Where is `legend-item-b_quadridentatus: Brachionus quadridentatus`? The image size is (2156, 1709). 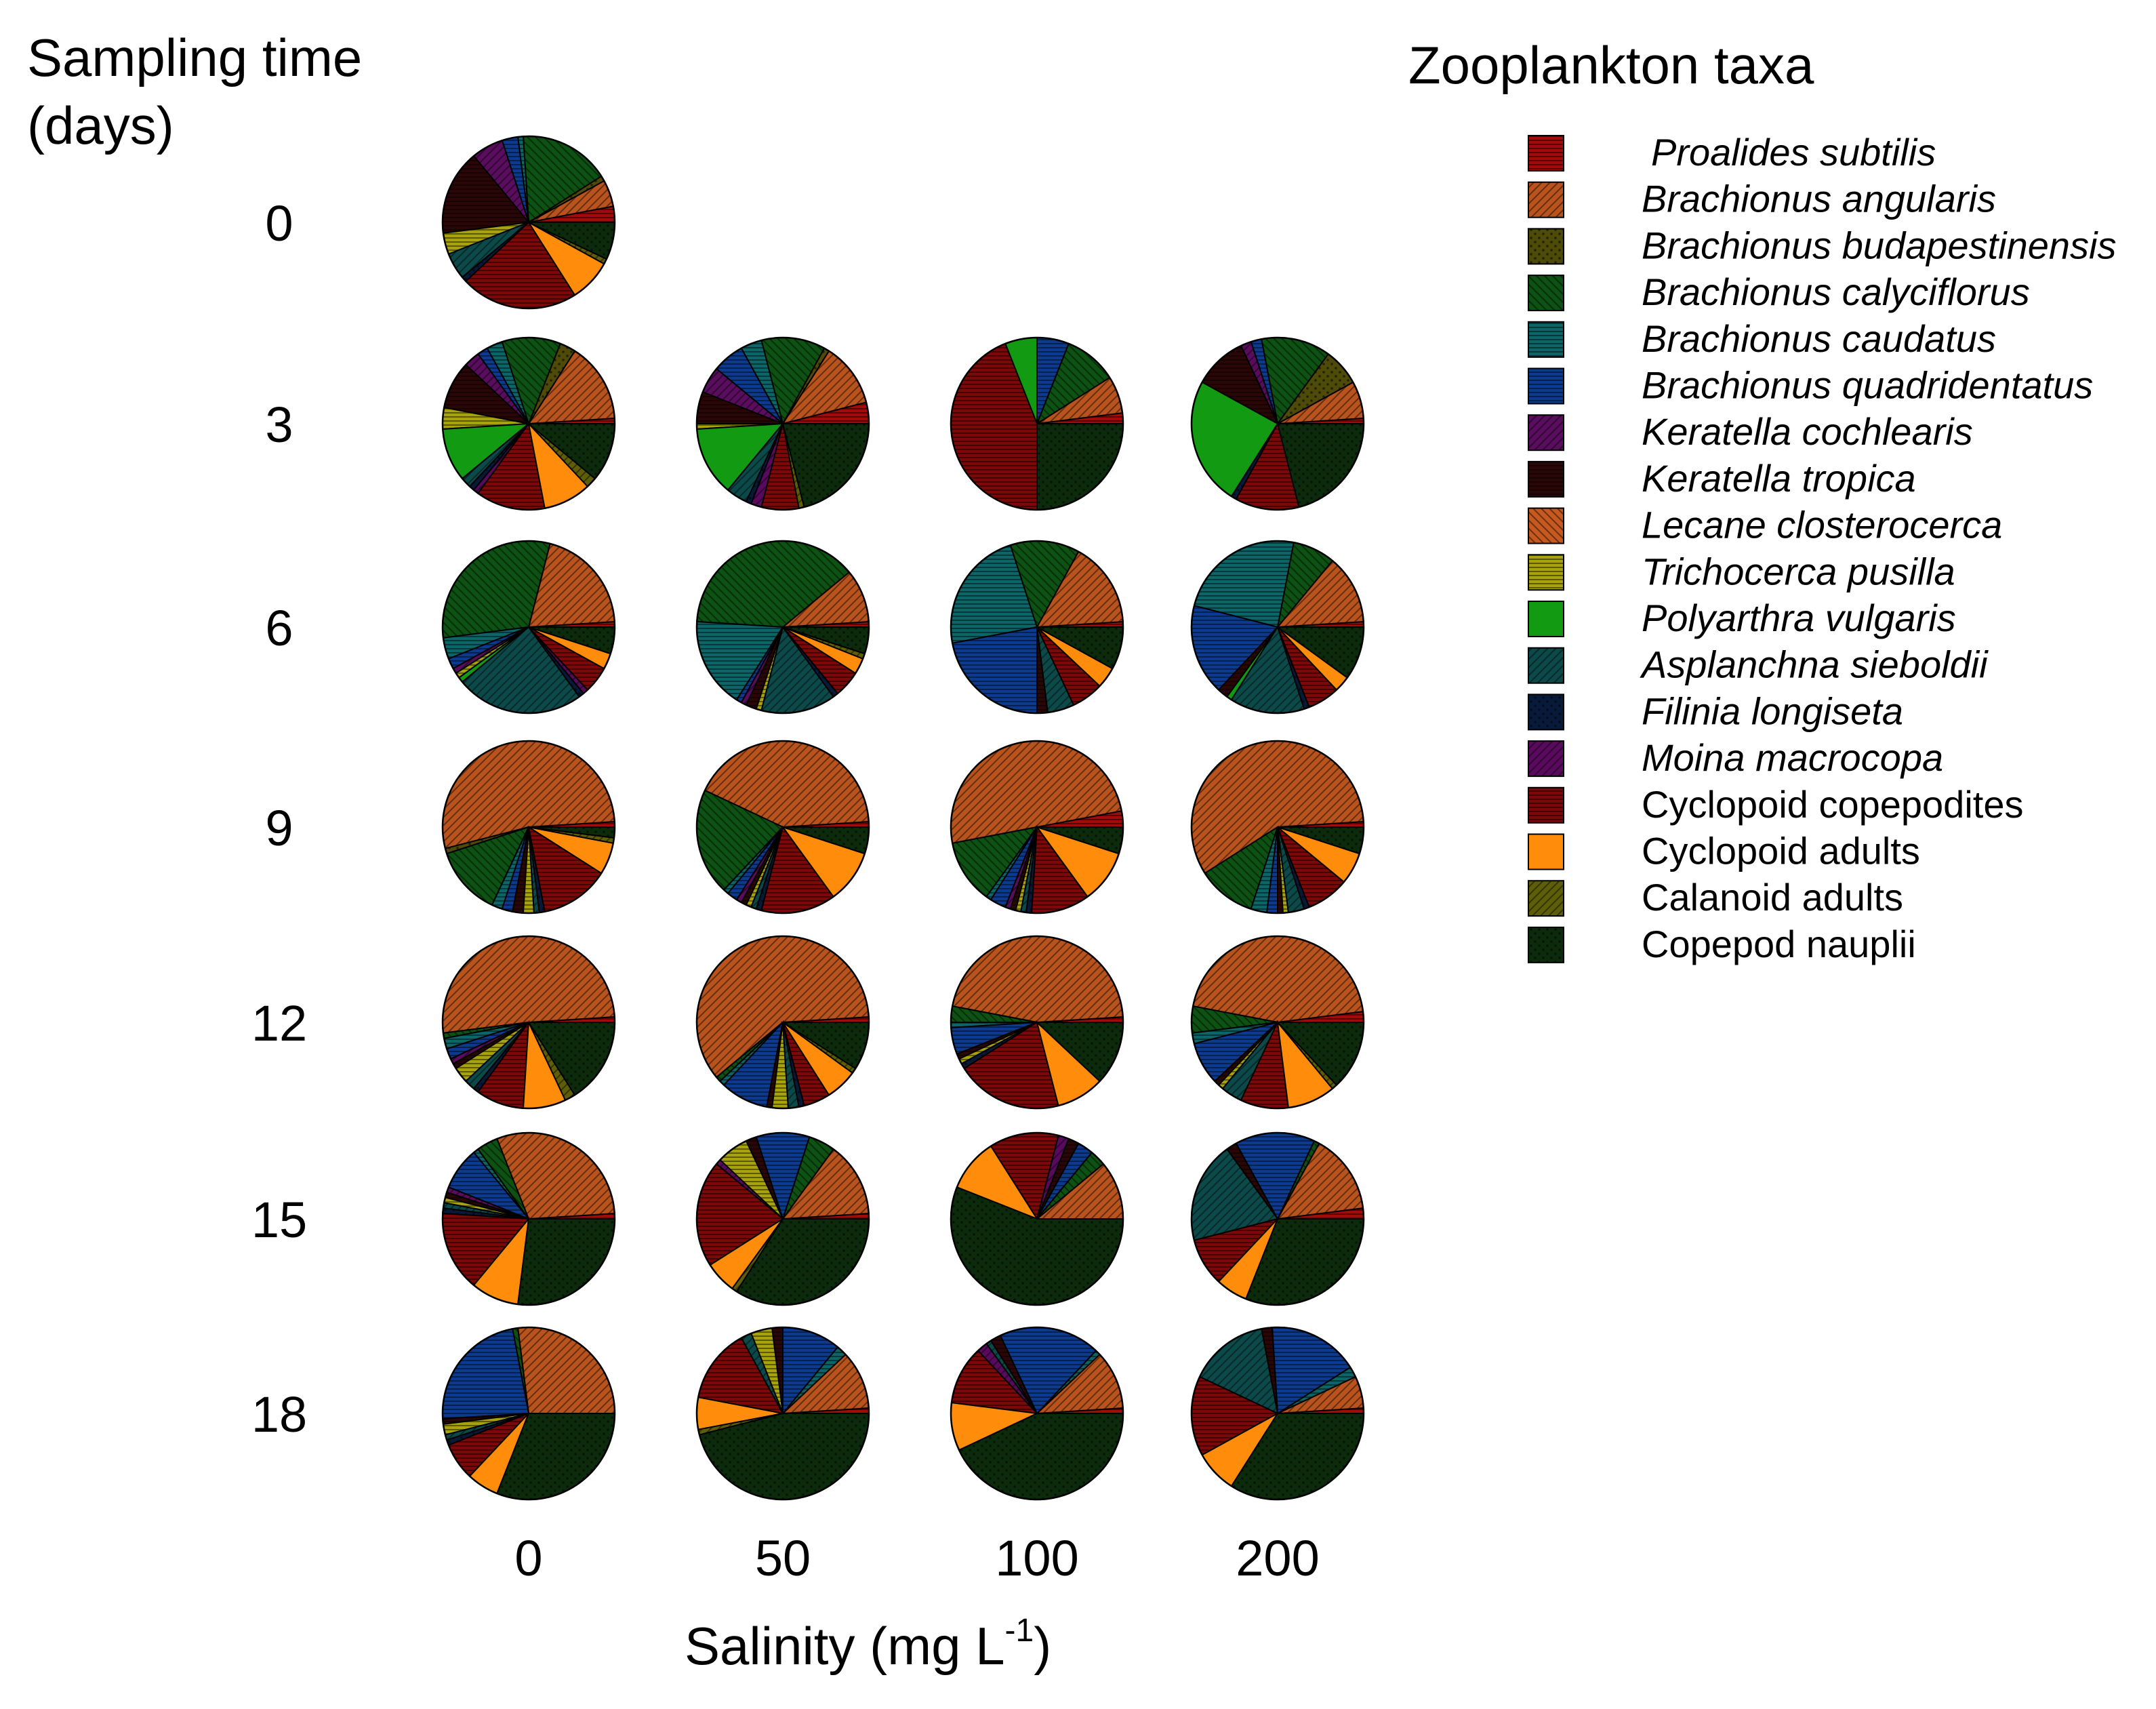
legend-item-b_quadridentatus: Brachionus quadridentatus is located at coordinates (1810, 385).